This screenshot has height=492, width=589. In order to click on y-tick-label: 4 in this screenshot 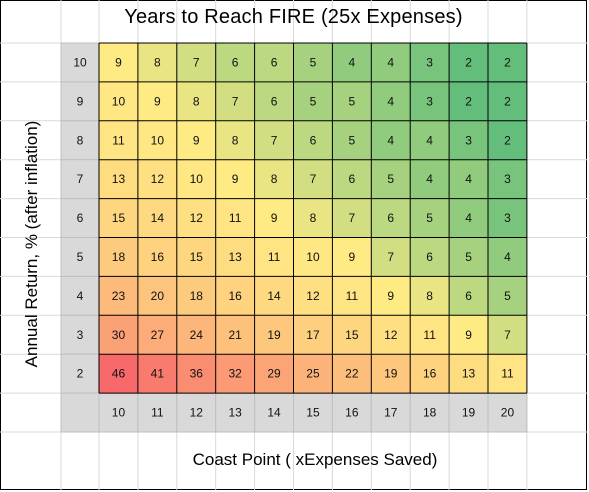, I will do `click(80, 296)`.